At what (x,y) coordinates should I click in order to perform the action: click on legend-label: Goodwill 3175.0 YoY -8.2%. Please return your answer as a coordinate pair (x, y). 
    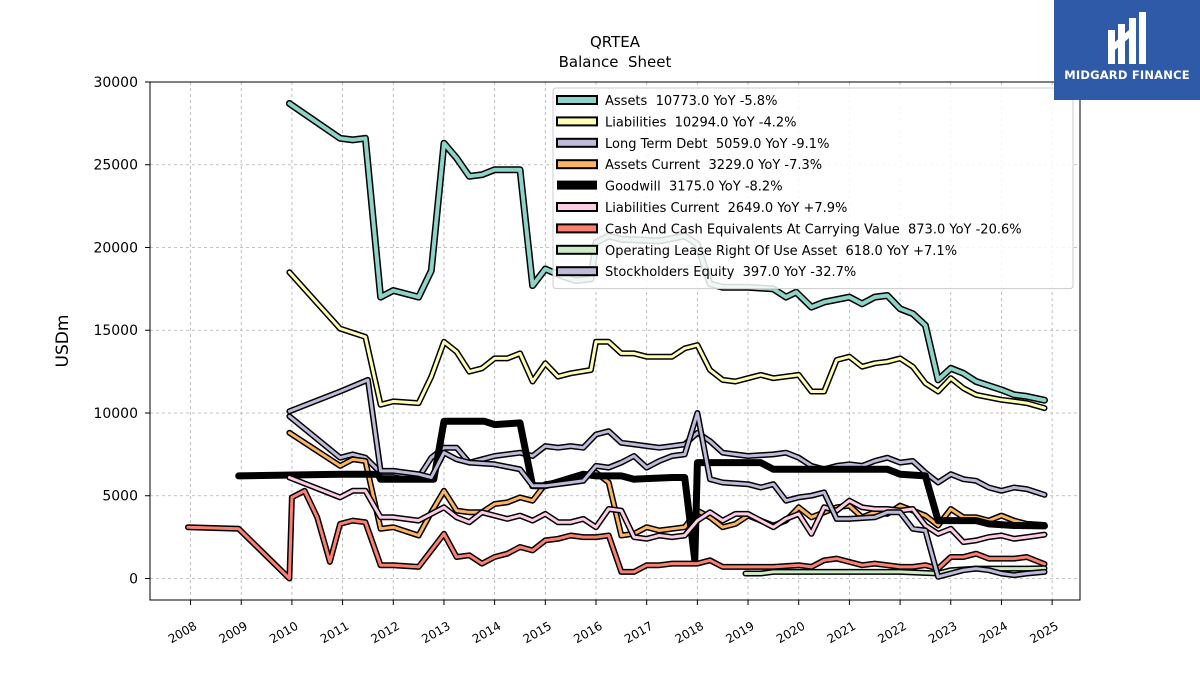
    Looking at the image, I should click on (694, 187).